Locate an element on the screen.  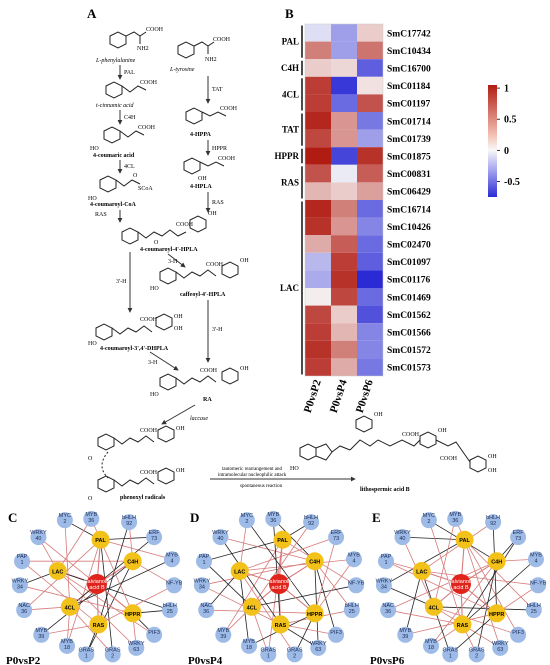
tf-node-label: 63 is located at coordinates (136, 650).